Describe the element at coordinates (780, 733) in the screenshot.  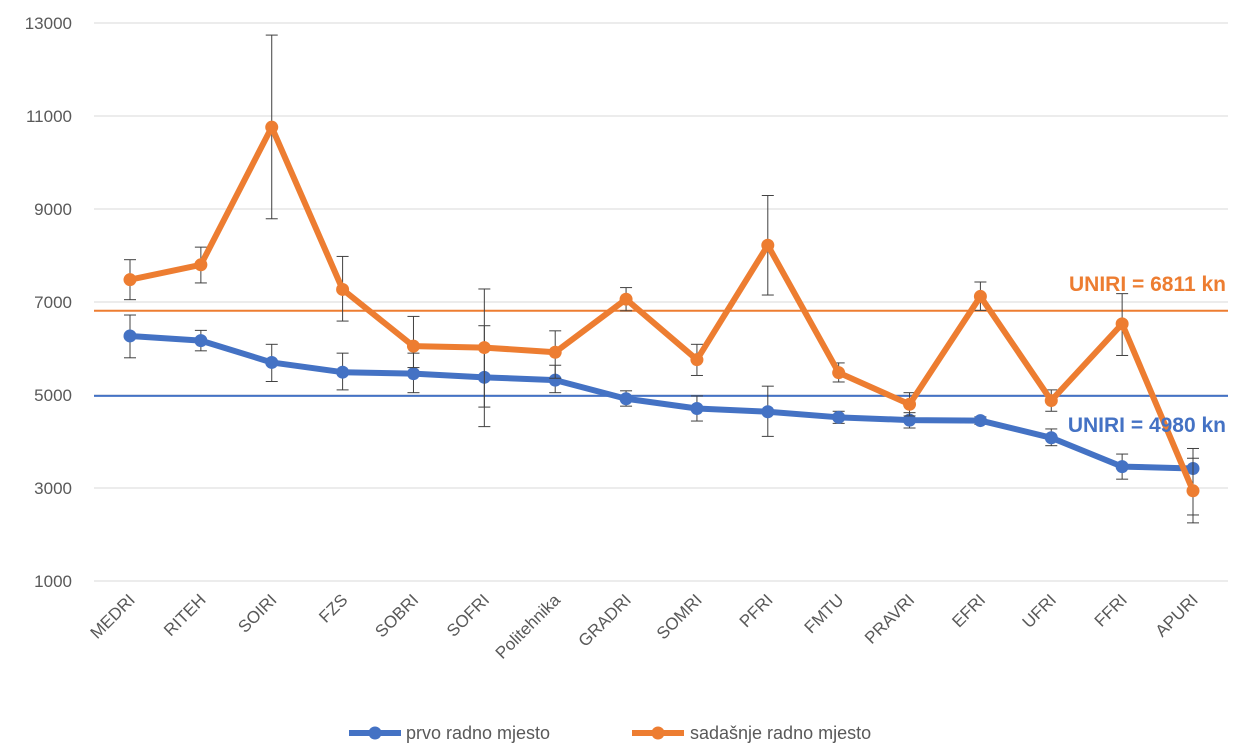
I see `legend-label: sadašnje radno mjesto` at that location.